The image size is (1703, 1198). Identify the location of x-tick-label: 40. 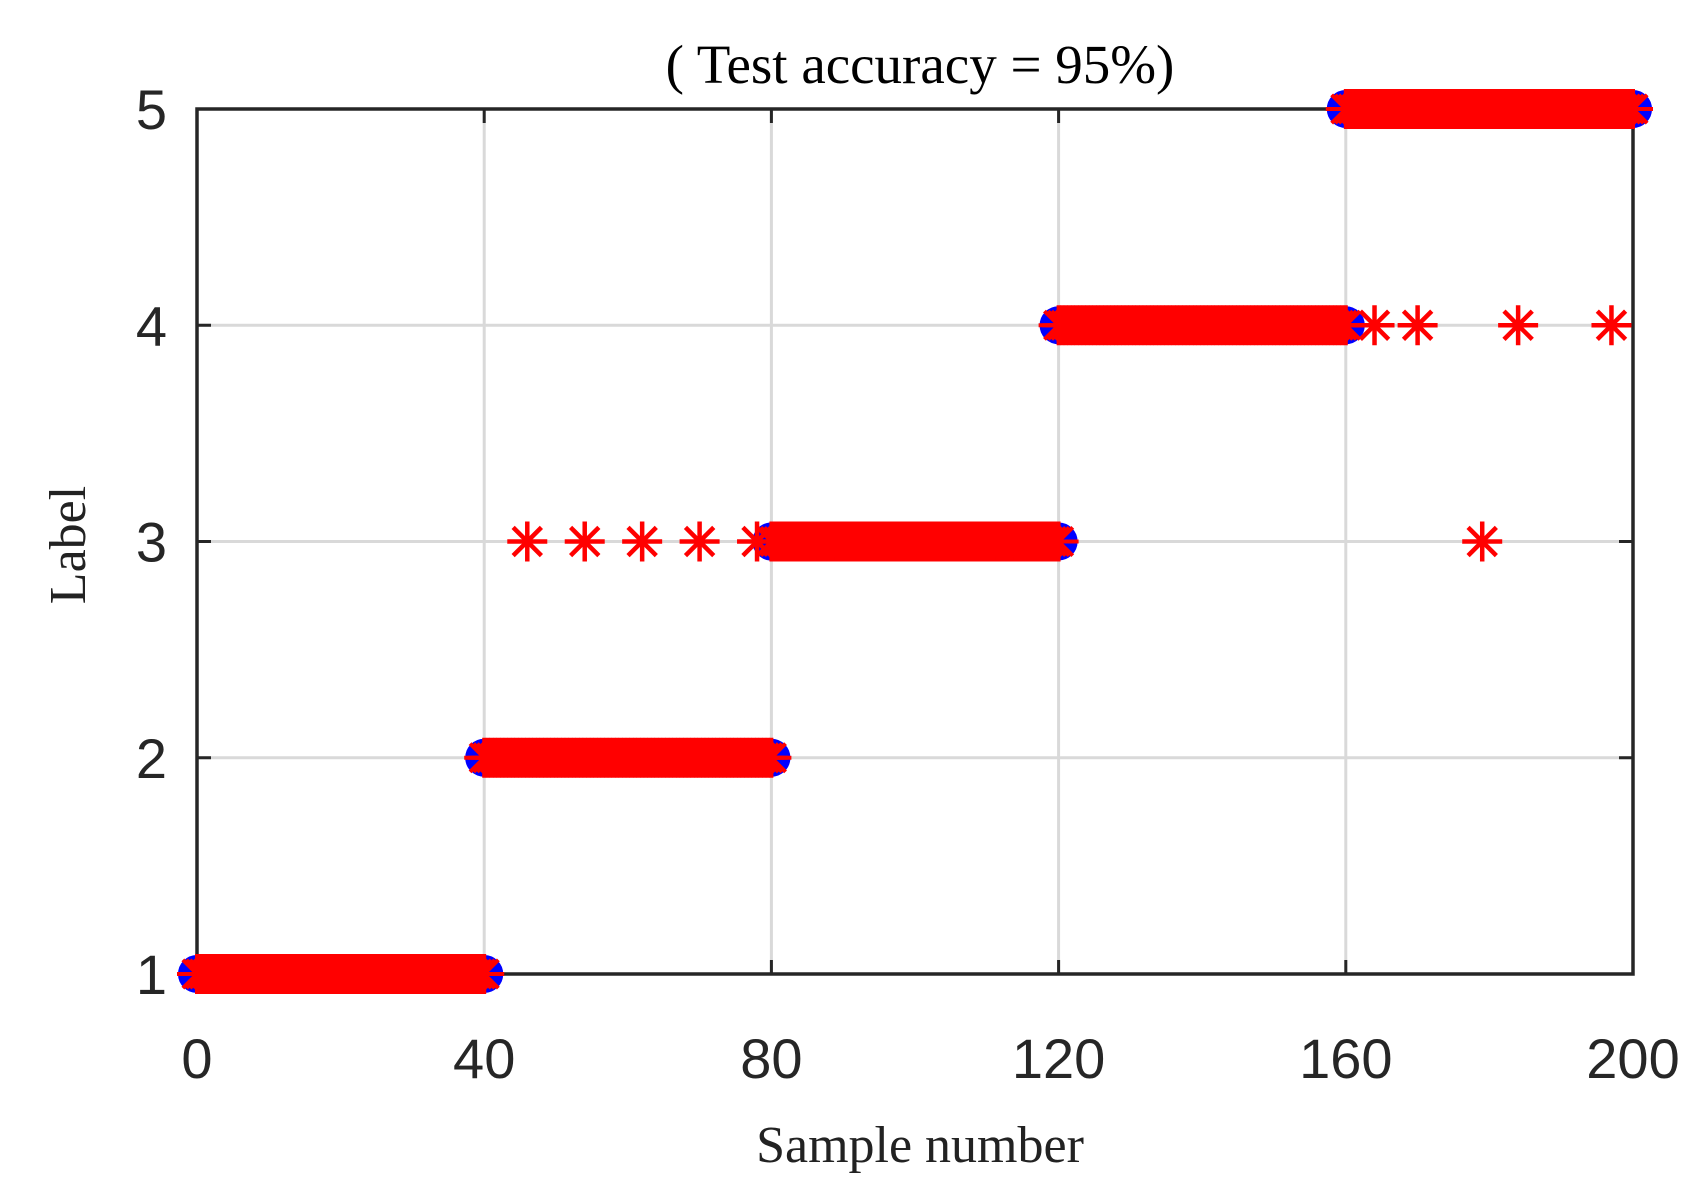
(484, 1058).